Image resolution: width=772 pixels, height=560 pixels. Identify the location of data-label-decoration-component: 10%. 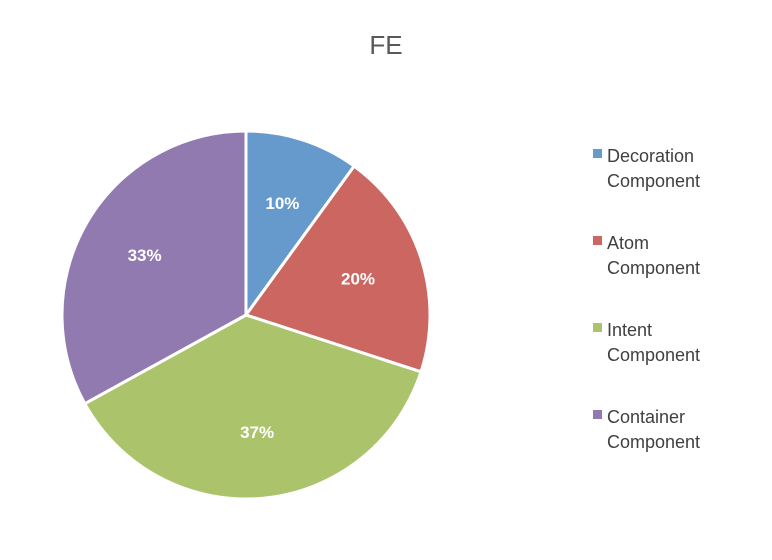
(282, 203).